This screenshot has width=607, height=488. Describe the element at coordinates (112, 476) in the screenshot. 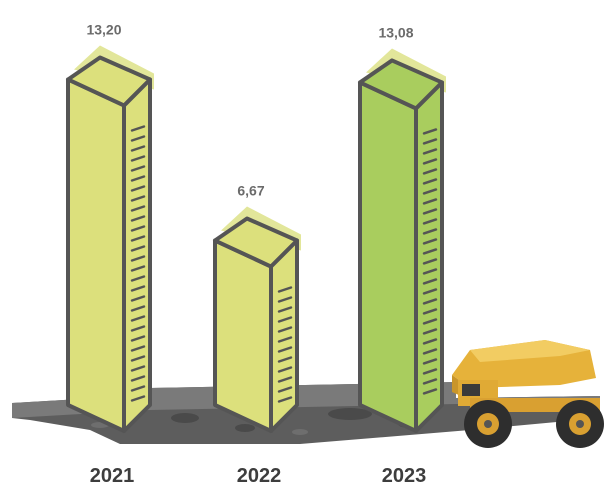

I see `category-label-2021: 2021` at that location.